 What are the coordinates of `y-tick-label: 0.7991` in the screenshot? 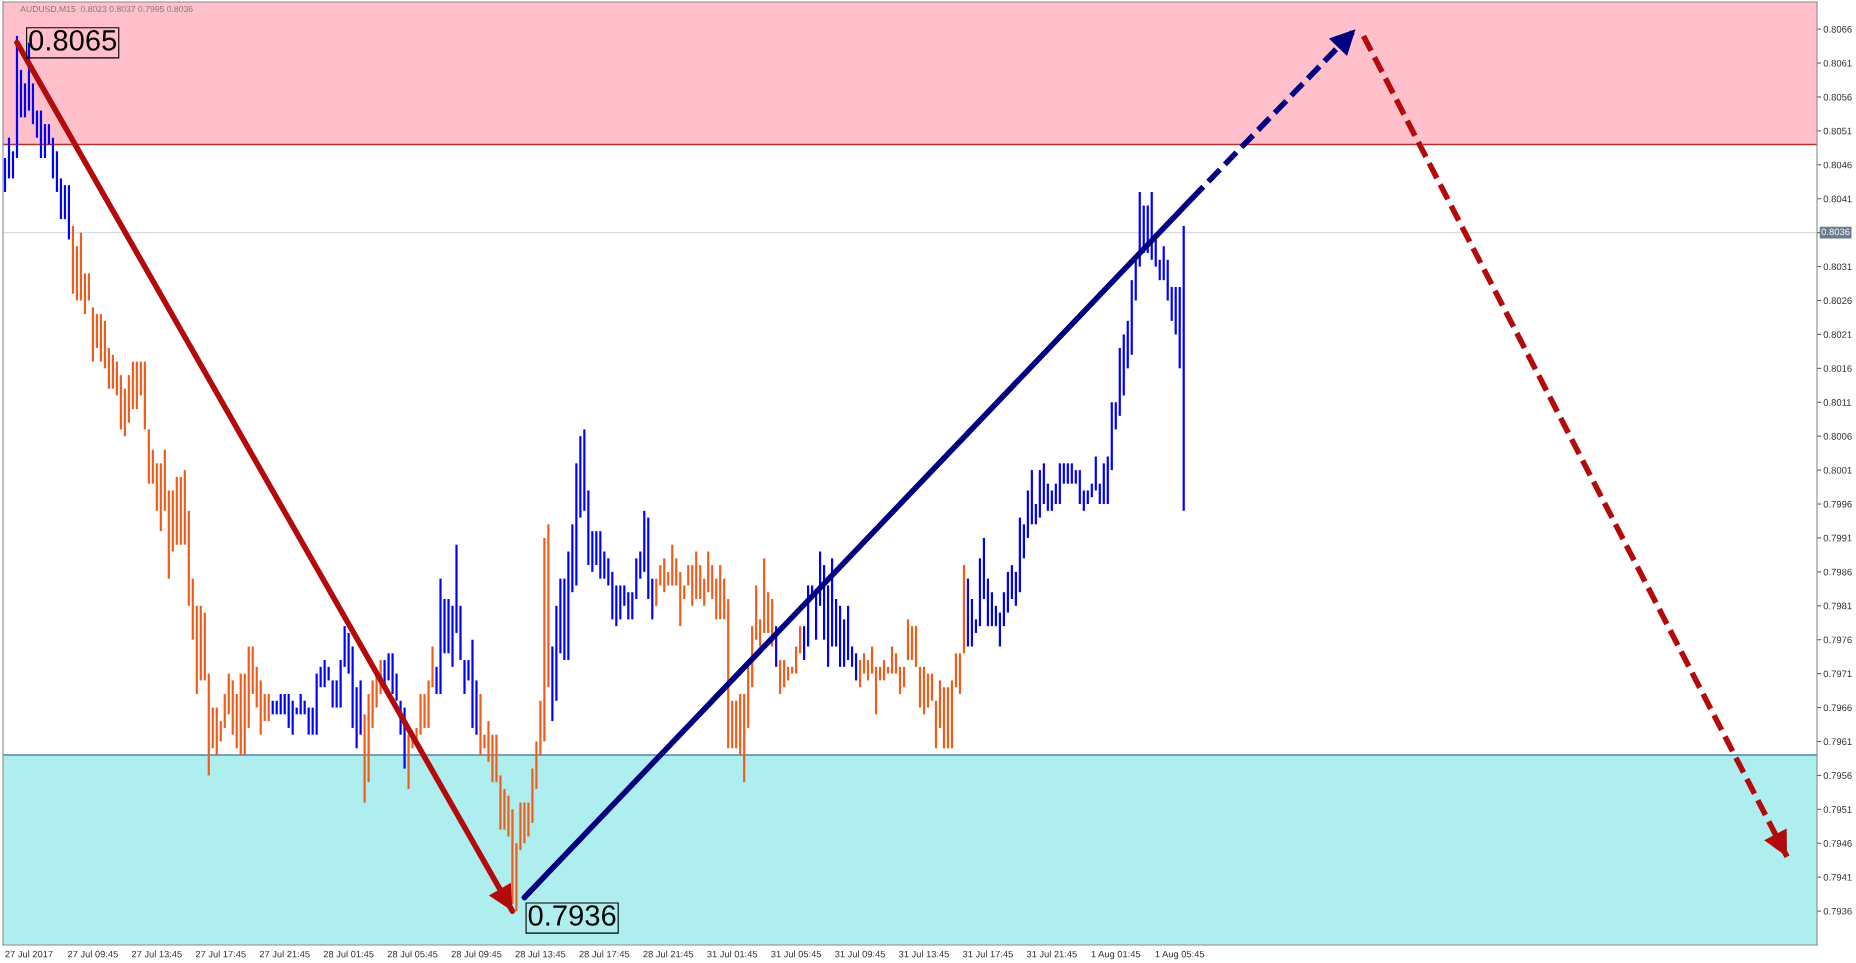 It's located at (1837, 538).